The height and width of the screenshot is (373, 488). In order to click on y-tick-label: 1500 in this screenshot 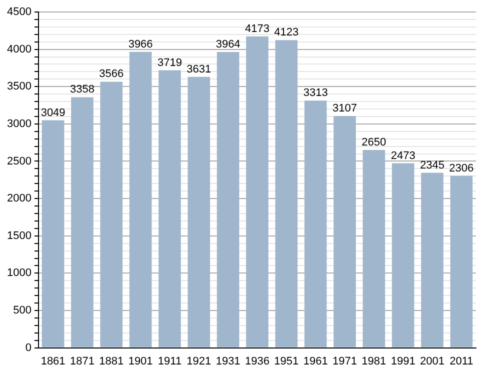, I will do `click(19, 236)`.